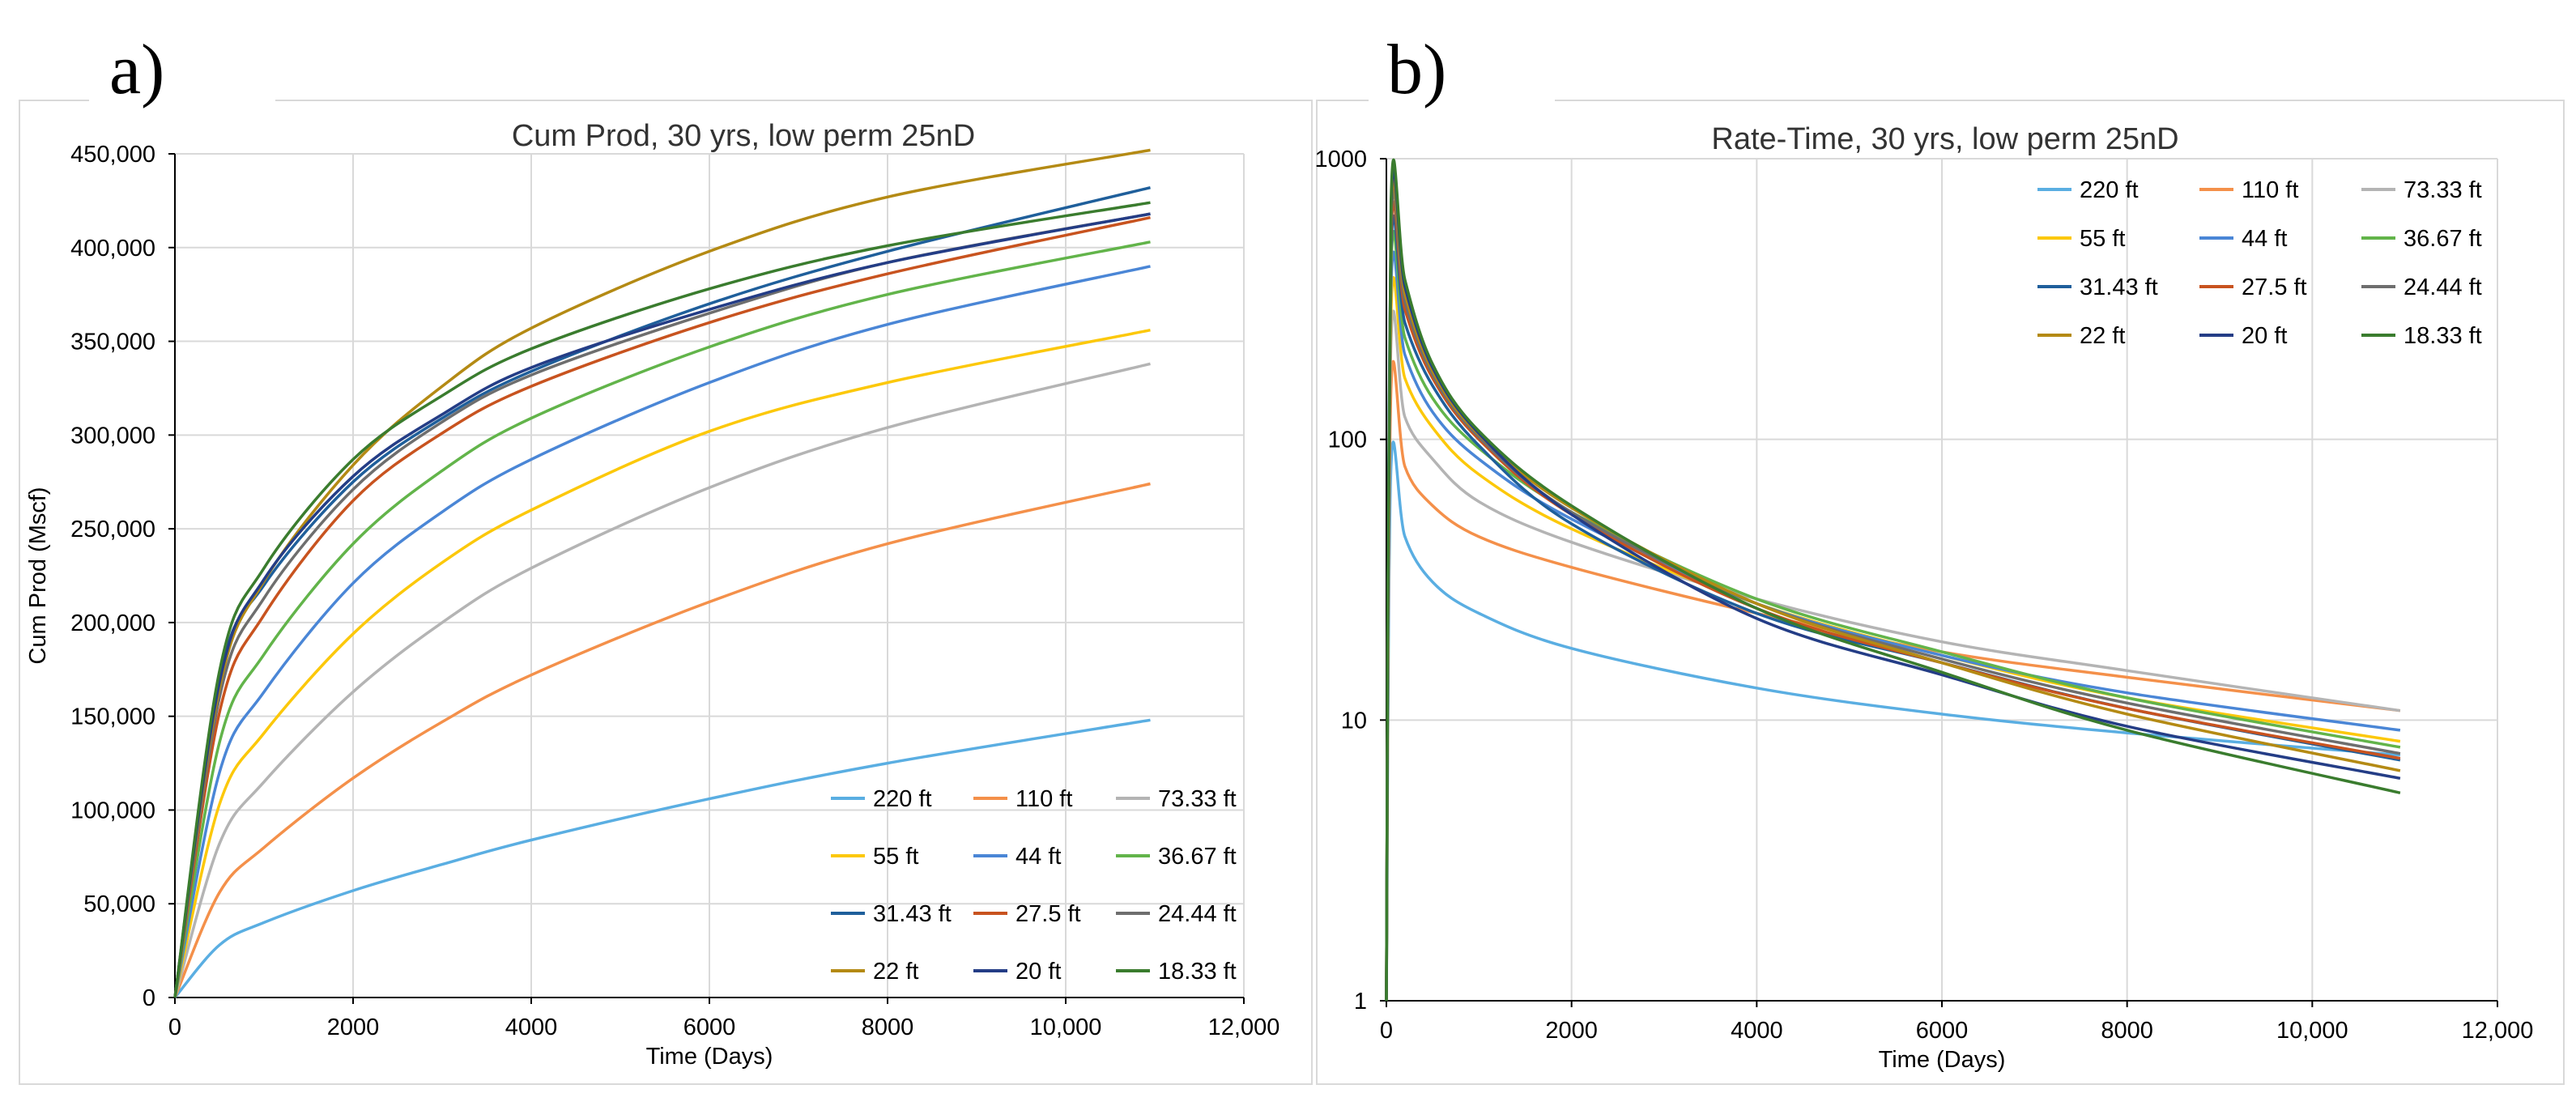 This screenshot has height=1106, width=2576. I want to click on y-axis-label: Cum Prod (Mscf), so click(38, 576).